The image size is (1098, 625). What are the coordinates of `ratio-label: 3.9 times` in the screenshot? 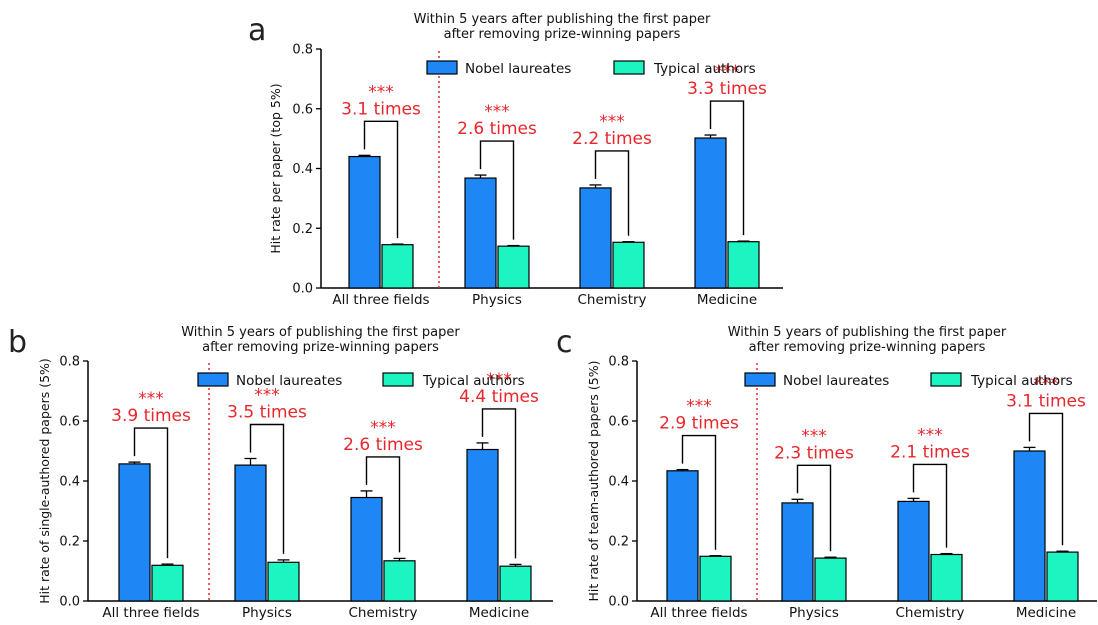 It's located at (151, 416).